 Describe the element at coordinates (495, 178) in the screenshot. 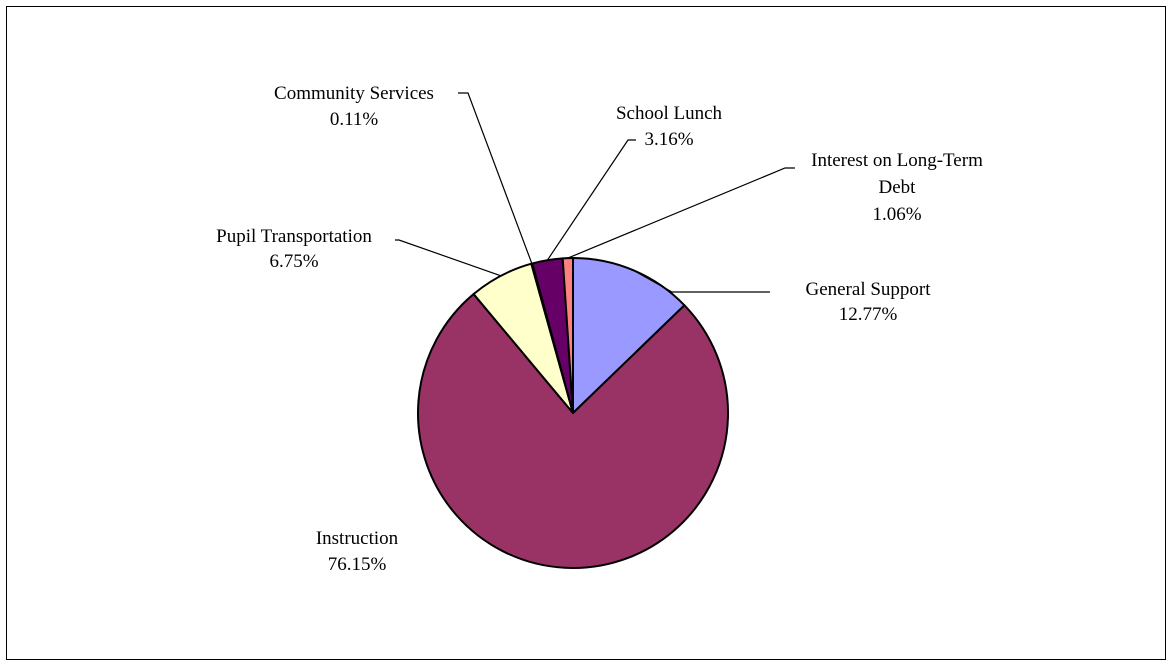

I see `leader-line-community-services` at that location.